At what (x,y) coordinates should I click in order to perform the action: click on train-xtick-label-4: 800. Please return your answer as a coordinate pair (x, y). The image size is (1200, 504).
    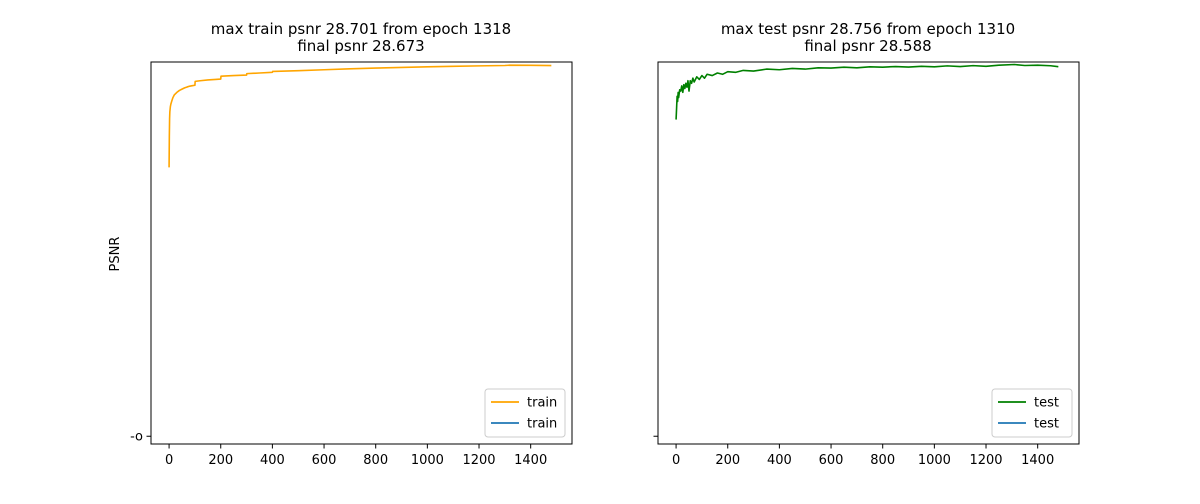
    Looking at the image, I should click on (375, 460).